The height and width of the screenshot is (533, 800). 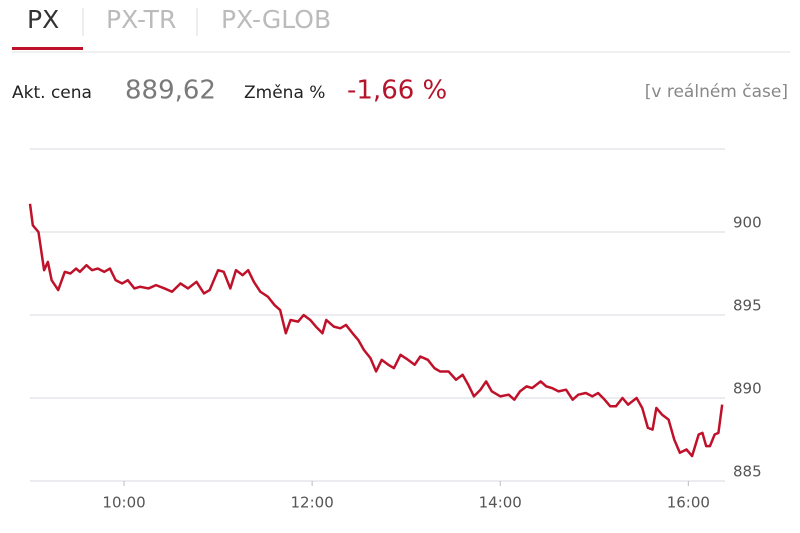 What do you see at coordinates (141, 19) in the screenshot?
I see `tab: PX-TR` at bounding box center [141, 19].